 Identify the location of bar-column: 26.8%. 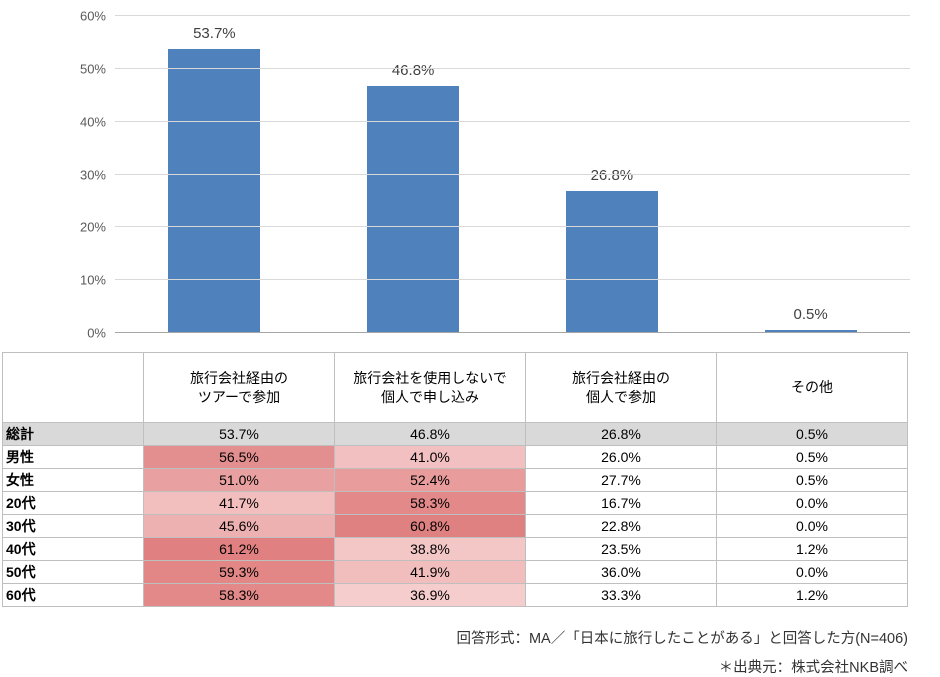
(612, 174).